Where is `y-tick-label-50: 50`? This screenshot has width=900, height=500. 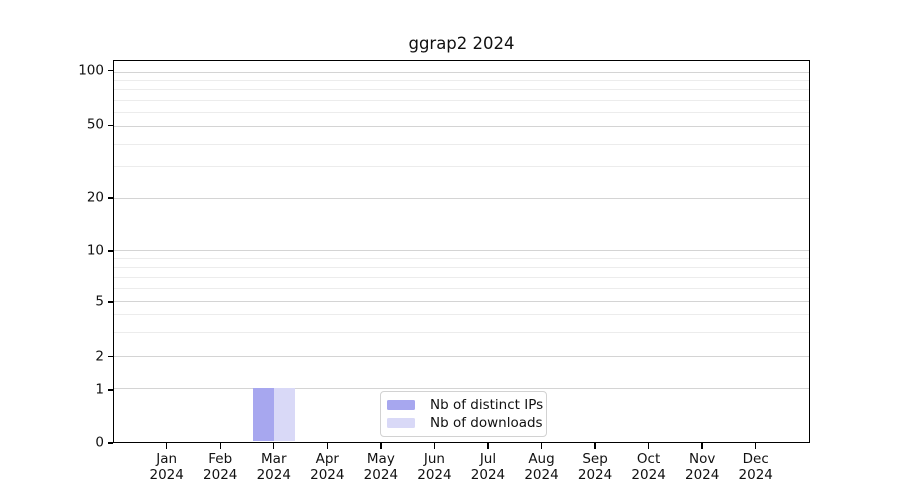 y-tick-label-50: 50 is located at coordinates (95, 124).